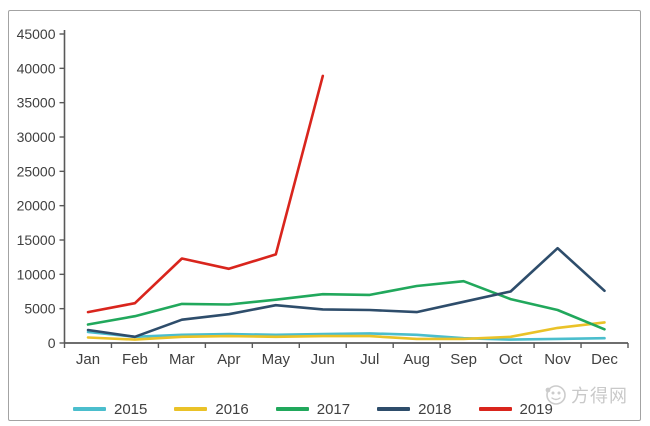  Describe the element at coordinates (394, 409) in the screenshot. I see `legend-swatch-2018` at that location.